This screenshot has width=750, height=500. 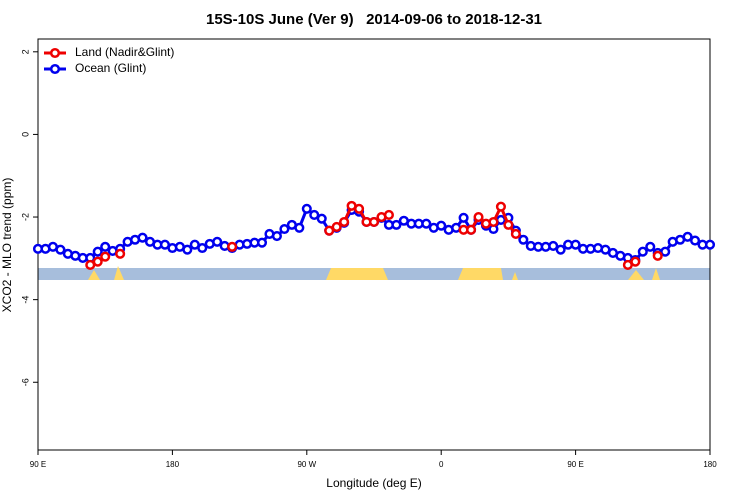 What do you see at coordinates (25, 217) in the screenshot?
I see `y-tick-label: -2` at bounding box center [25, 217].